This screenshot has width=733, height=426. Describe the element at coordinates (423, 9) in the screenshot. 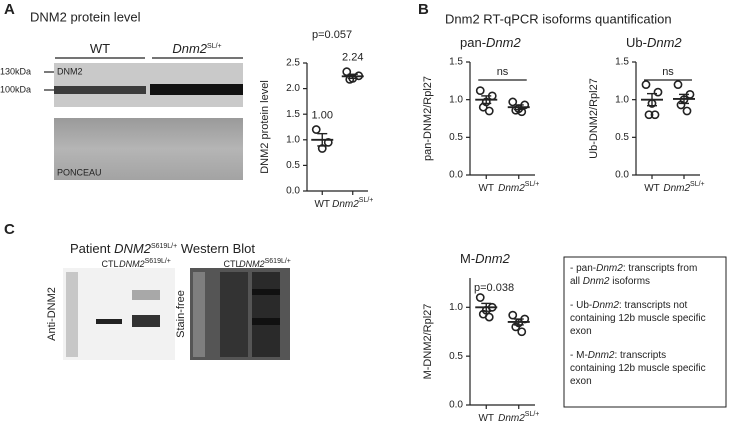

I see `panel-label: B` at that location.